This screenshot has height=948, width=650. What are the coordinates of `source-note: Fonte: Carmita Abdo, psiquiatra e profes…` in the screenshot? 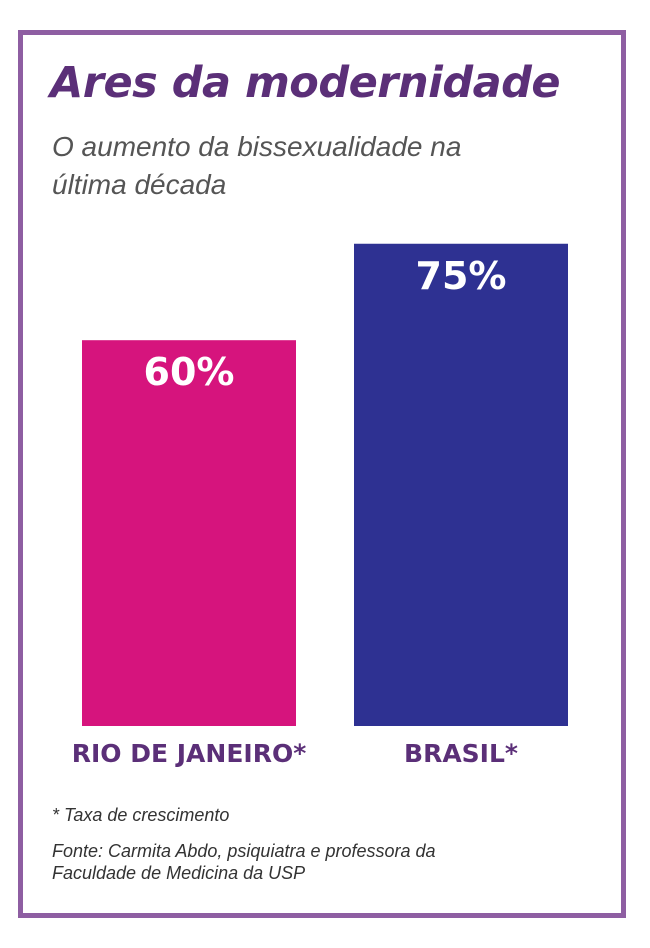 It's located at (244, 862).